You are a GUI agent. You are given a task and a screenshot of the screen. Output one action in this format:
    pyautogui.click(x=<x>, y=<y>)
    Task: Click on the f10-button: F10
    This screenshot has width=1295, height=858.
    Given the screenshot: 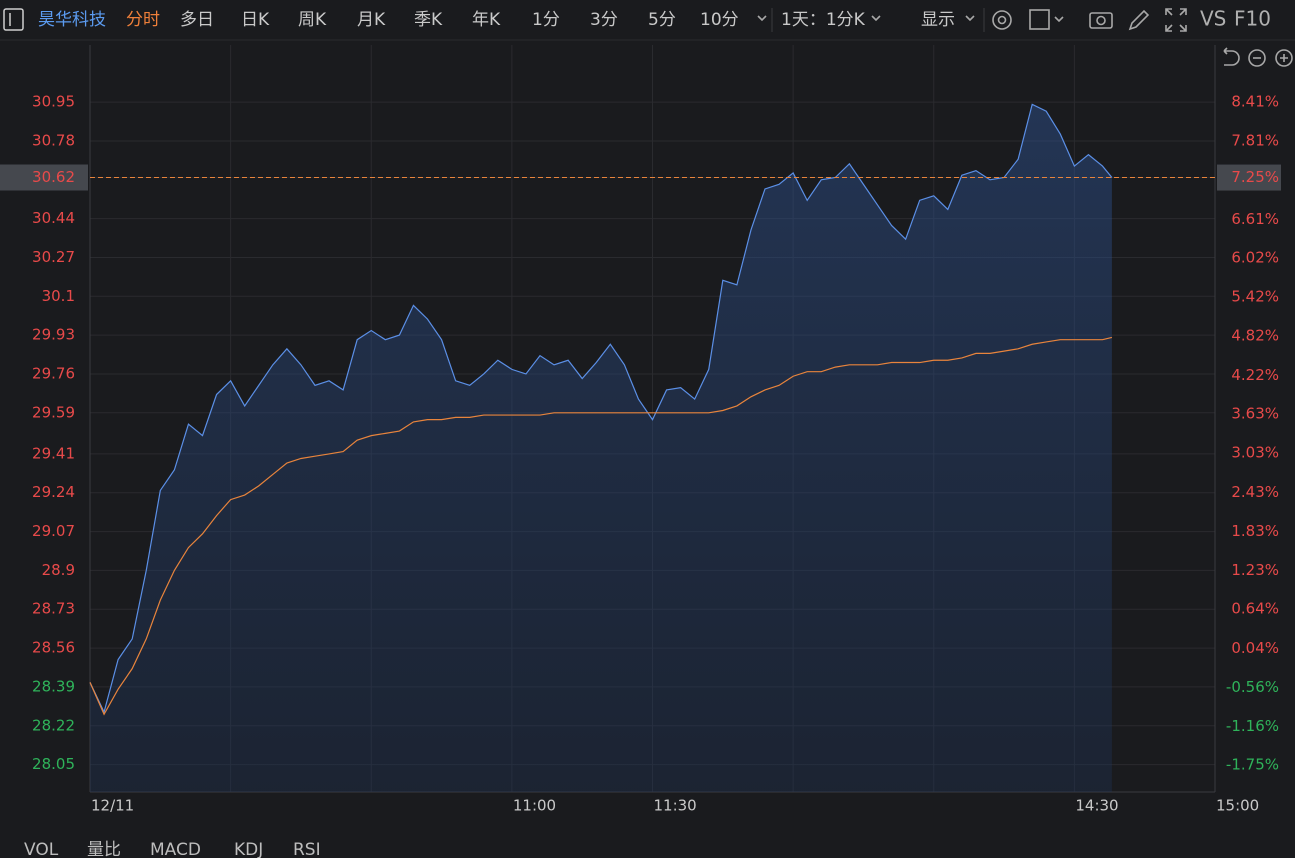 What is the action you would take?
    pyautogui.click(x=1252, y=19)
    